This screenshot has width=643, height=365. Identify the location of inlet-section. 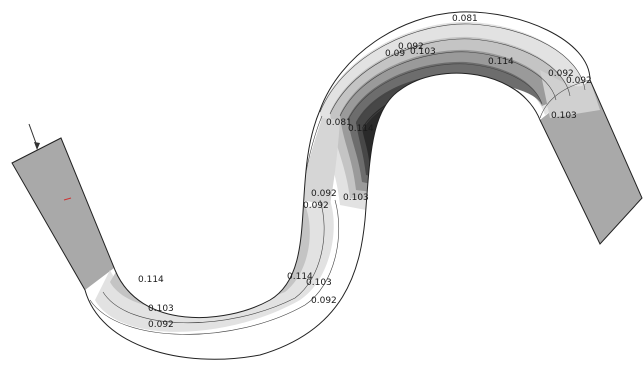
(65, 214).